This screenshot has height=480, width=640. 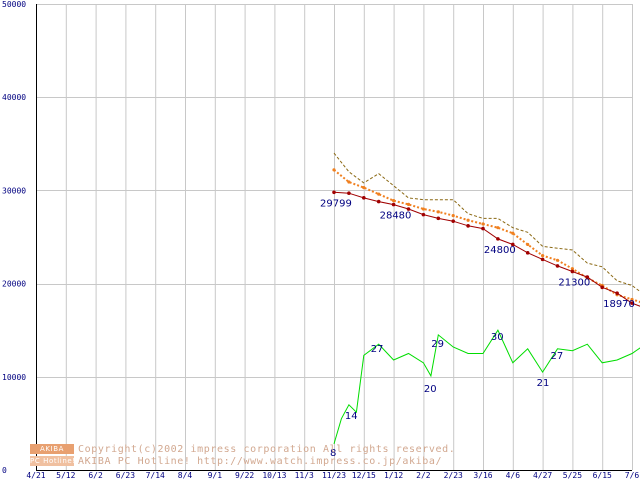 I want to click on x-tick-label: 6/2, so click(x=95, y=475).